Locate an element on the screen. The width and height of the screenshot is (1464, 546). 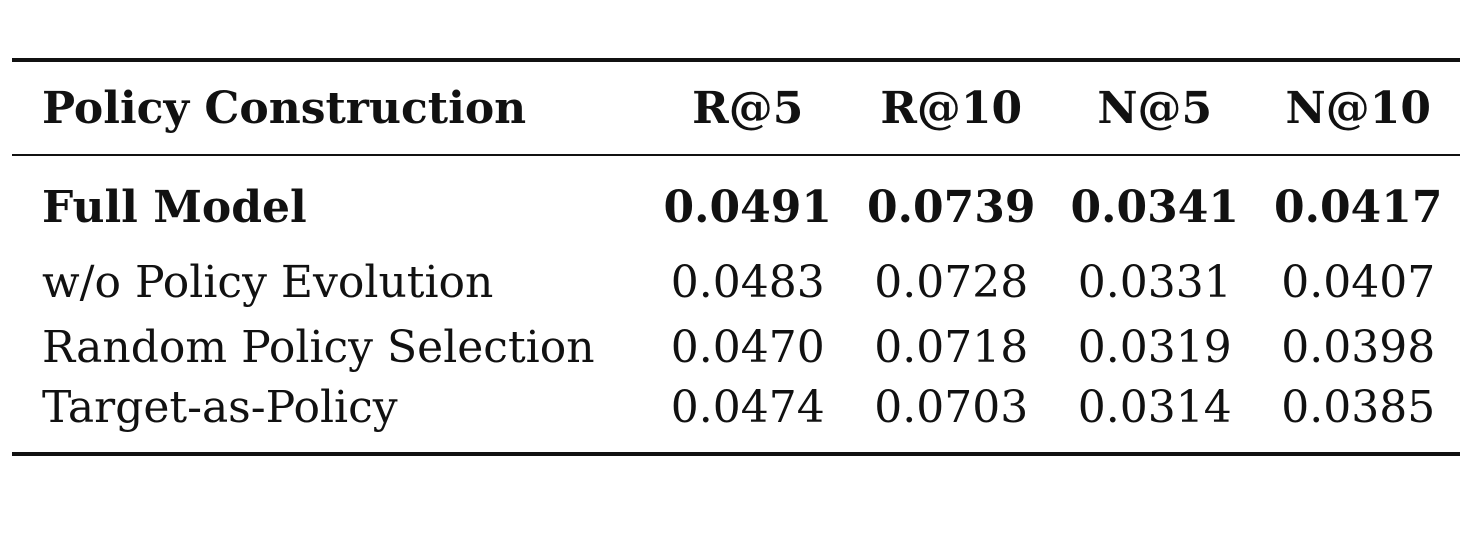
cell-r-at-10: 0.0728 is located at coordinates (951, 282).